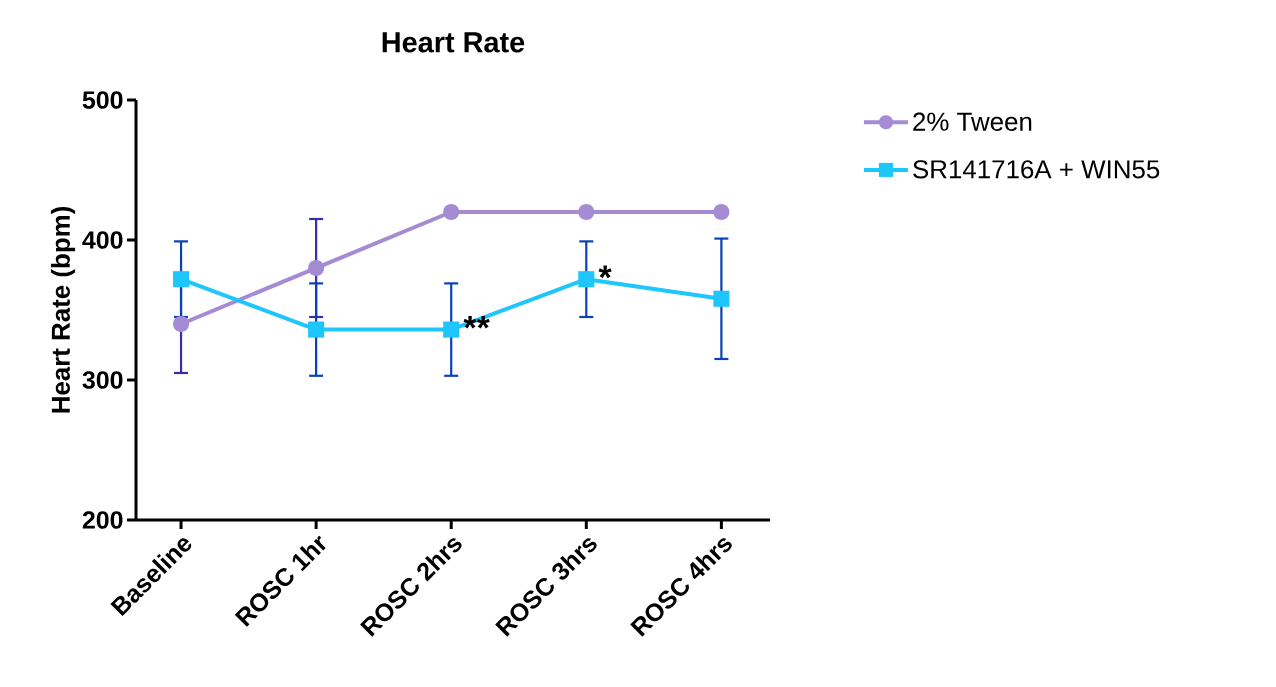 The image size is (1276, 687). I want to click on chart-title: Heart Rate, so click(453, 42).